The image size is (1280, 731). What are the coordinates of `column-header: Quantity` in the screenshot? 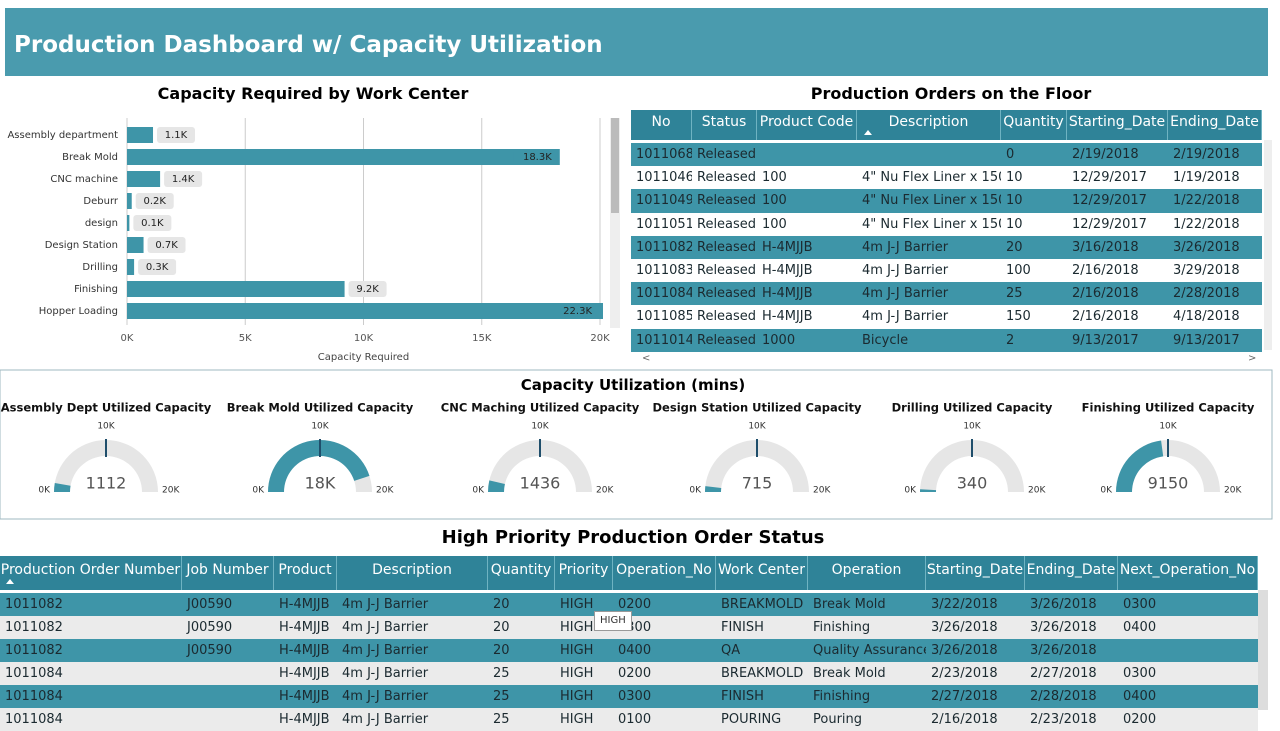 It's located at (521, 573).